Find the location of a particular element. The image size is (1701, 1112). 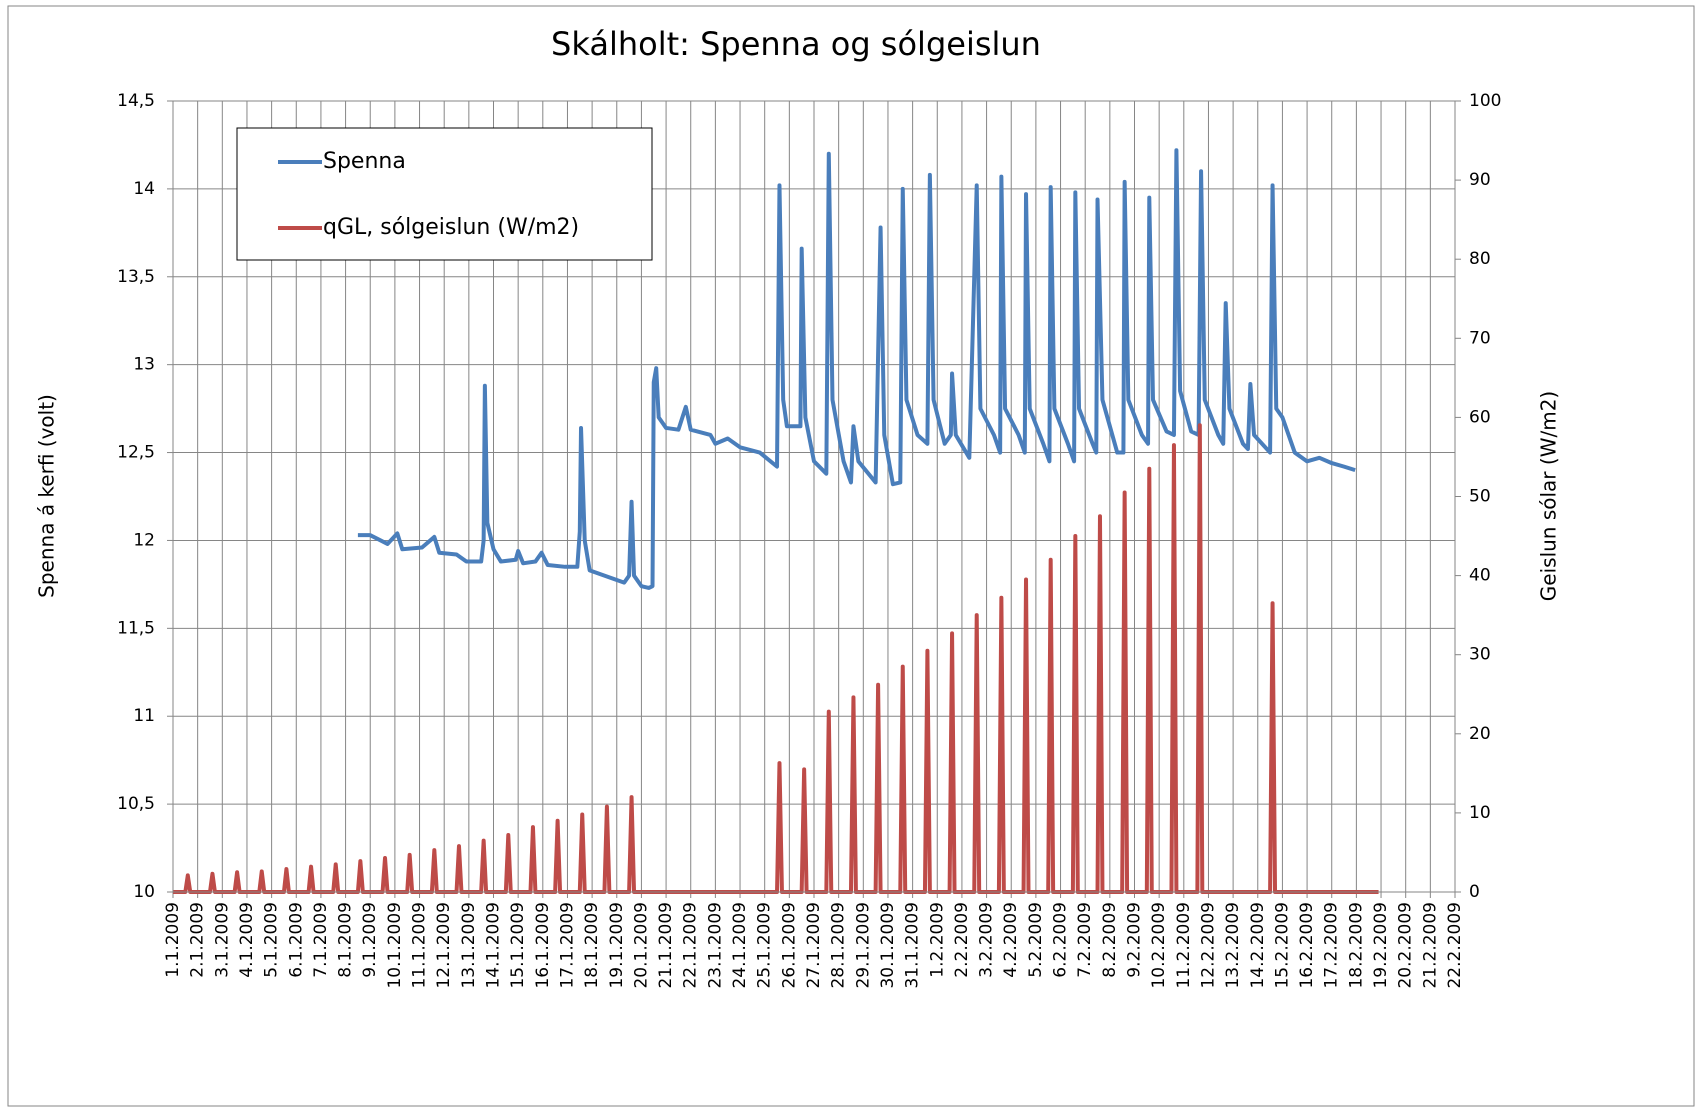

x-tick-label: 30.1.2009 is located at coordinates (888, 945).